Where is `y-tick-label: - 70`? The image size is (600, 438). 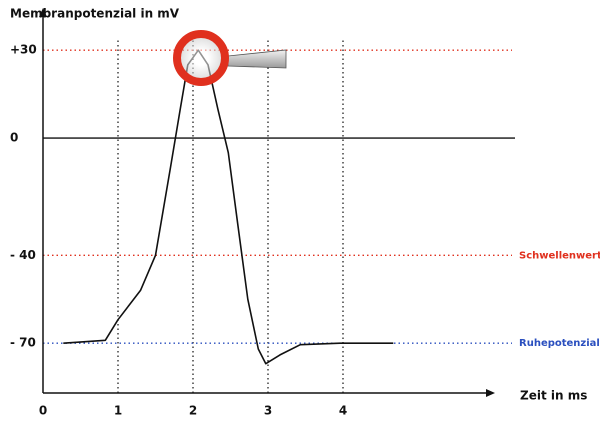
y-tick-label: - 70 is located at coordinates (23, 343).